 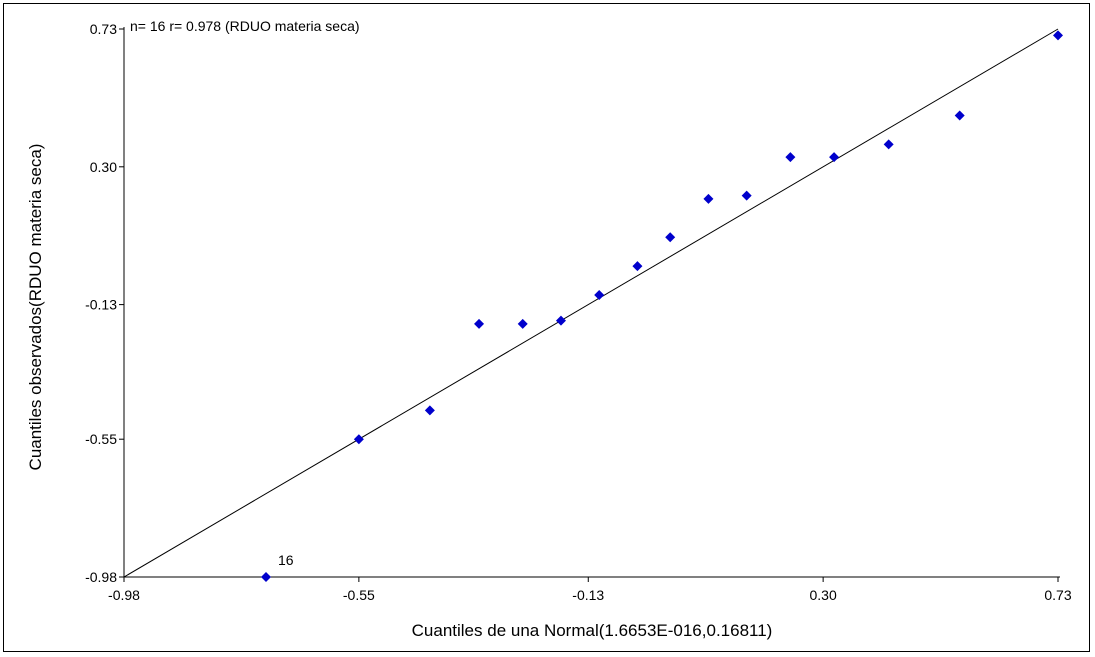 What do you see at coordinates (1057, 595) in the screenshot?
I see `x-tick-label: 0.73` at bounding box center [1057, 595].